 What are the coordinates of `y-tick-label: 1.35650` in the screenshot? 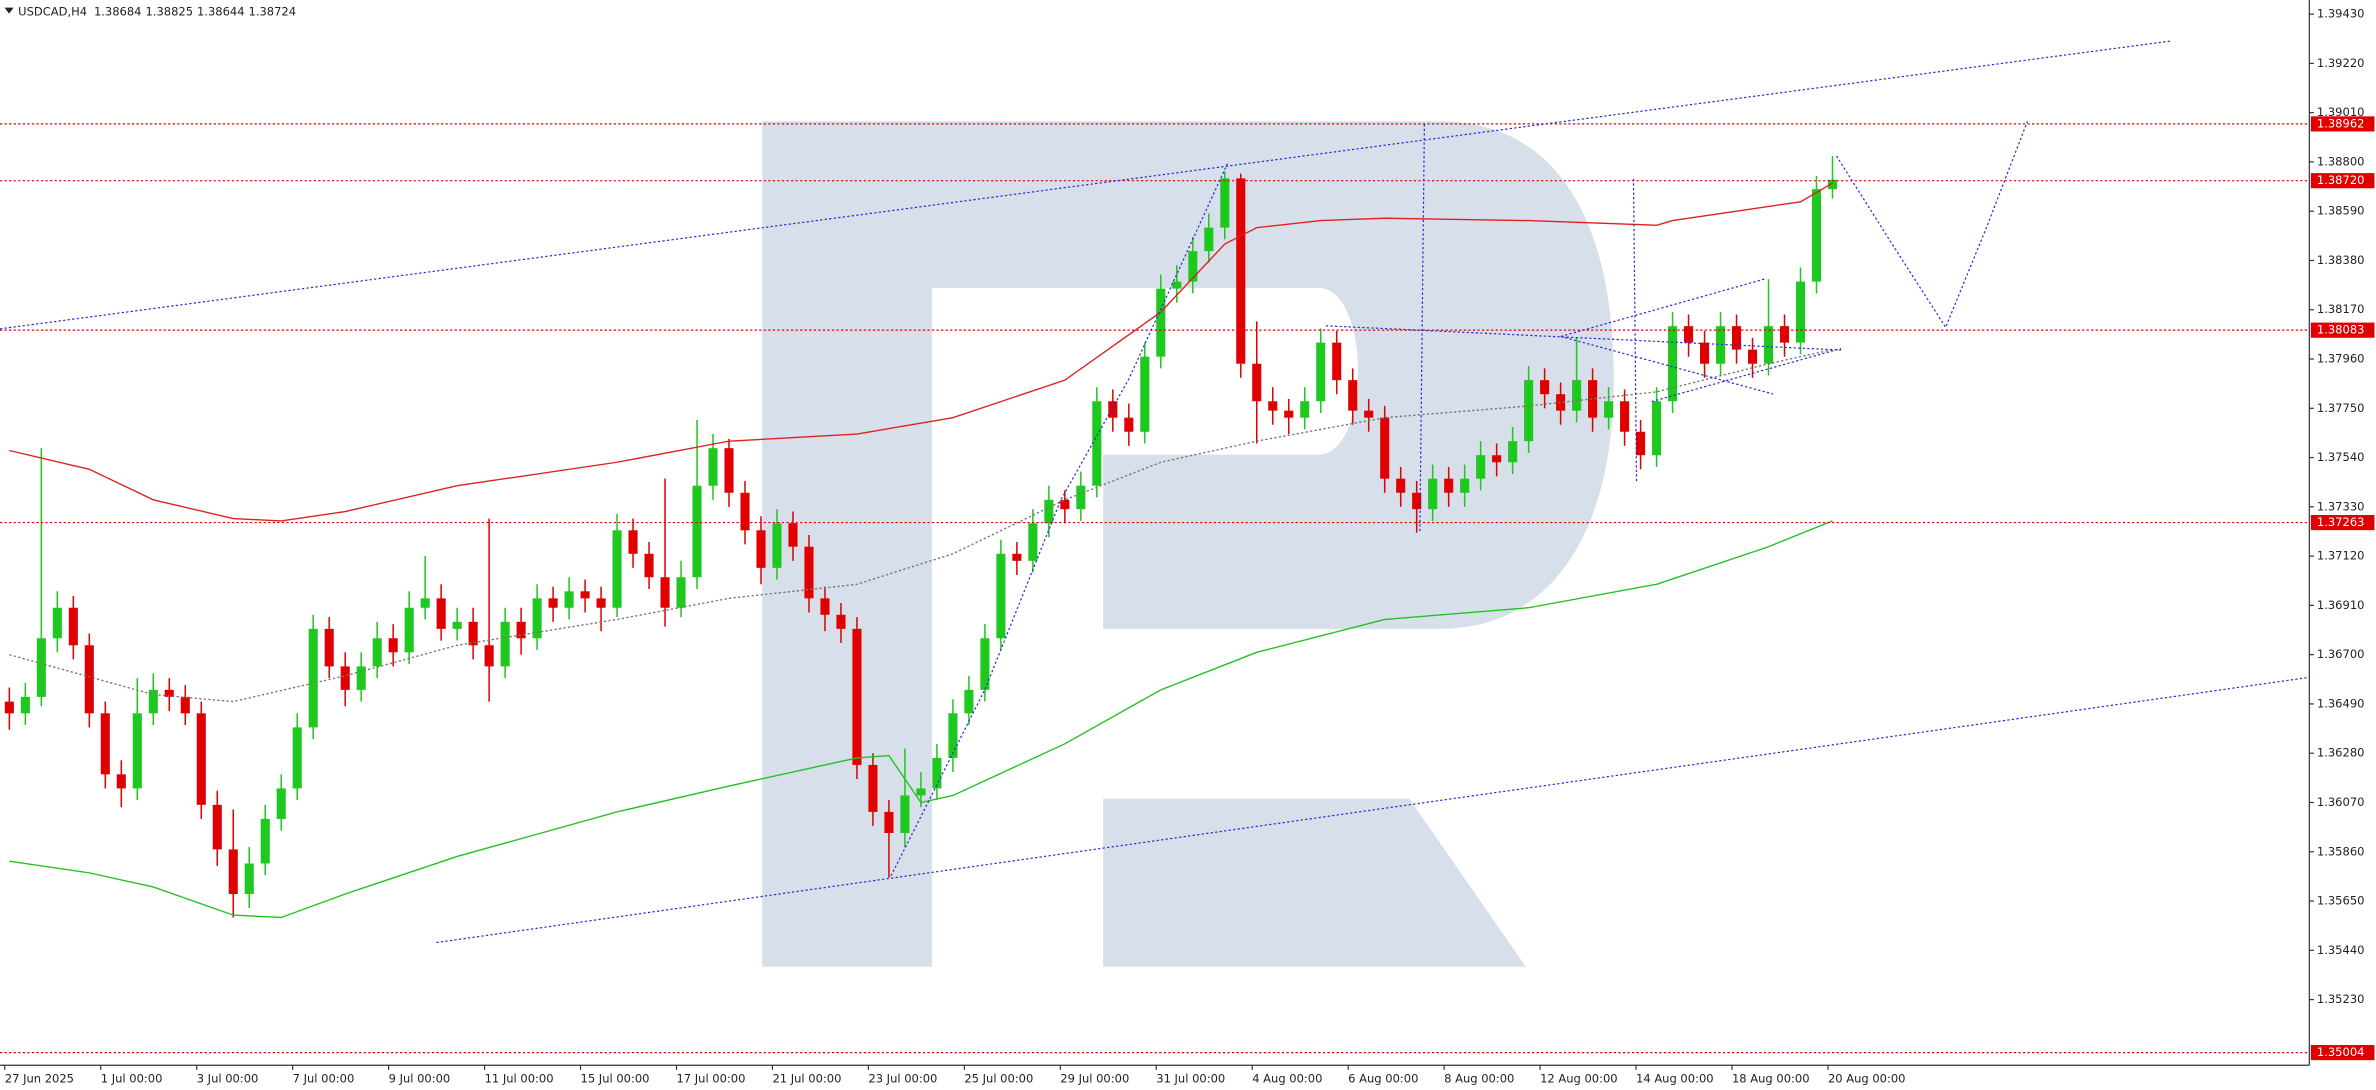 It's located at (2341, 901).